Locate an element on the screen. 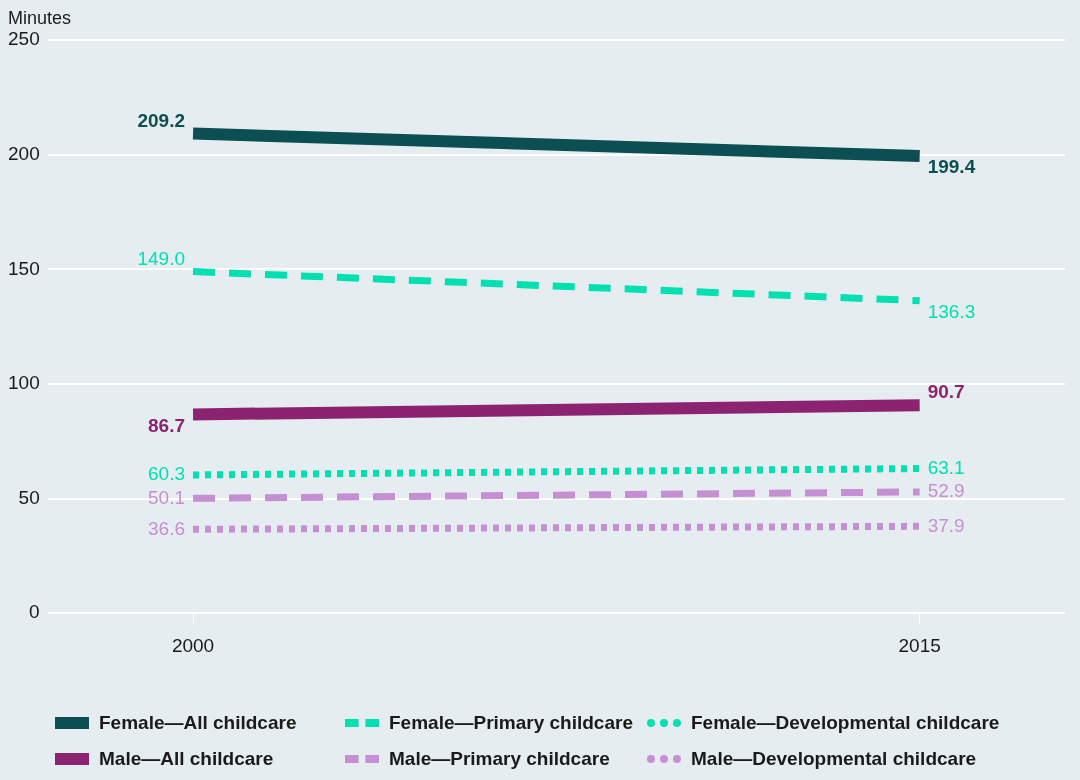 The image size is (1080, 780). y-tick-label: 100 is located at coordinates (24, 383).